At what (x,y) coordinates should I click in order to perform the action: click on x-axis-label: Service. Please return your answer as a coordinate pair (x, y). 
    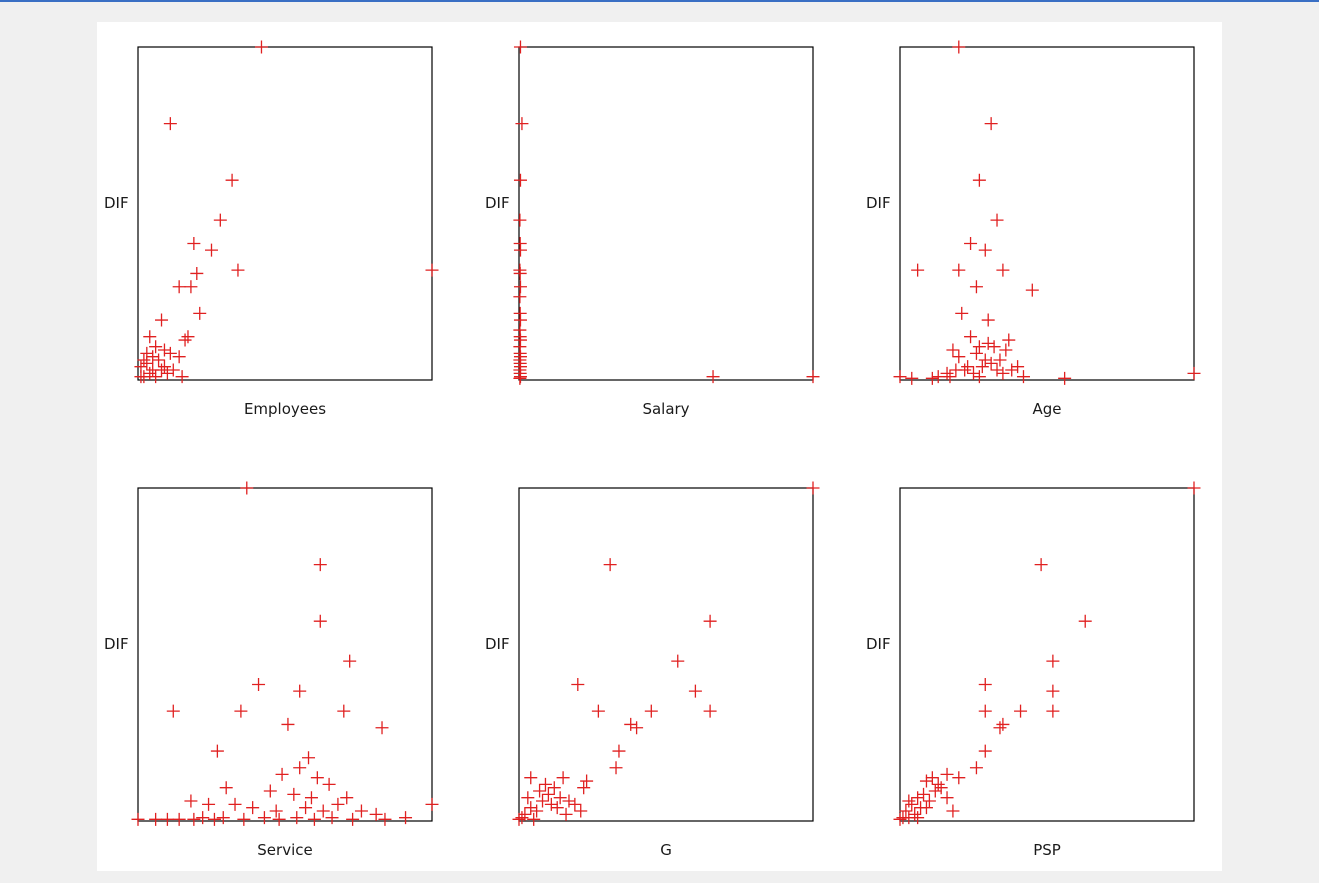
    Looking at the image, I should click on (284, 850).